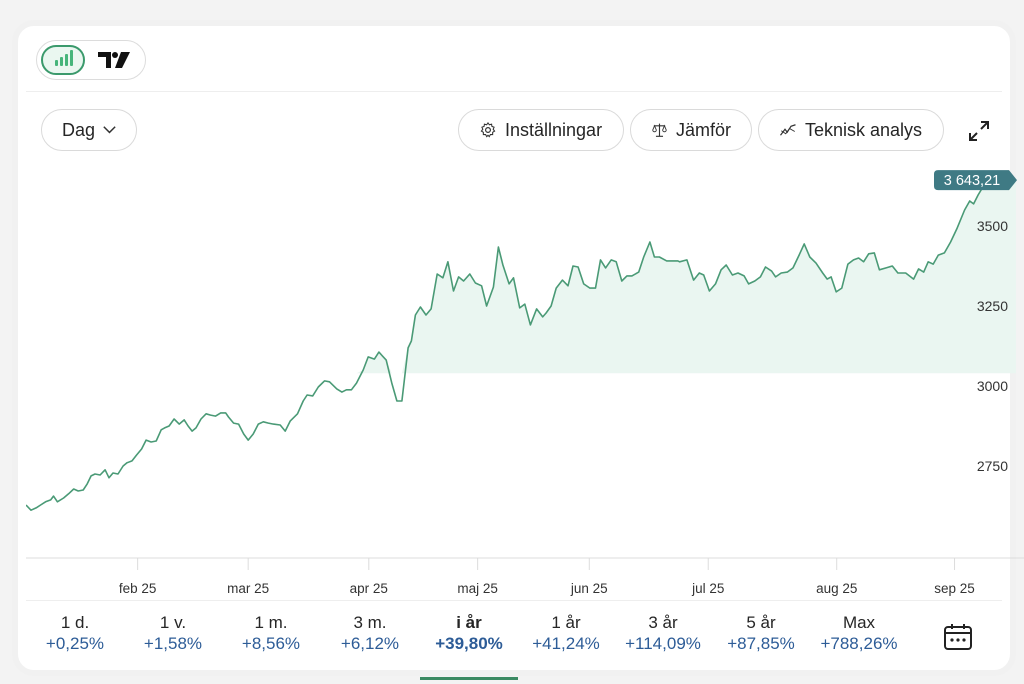 Image resolution: width=1024 pixels, height=684 pixels. I want to click on period-tab: 3 m. +6,12%, so click(370, 641).